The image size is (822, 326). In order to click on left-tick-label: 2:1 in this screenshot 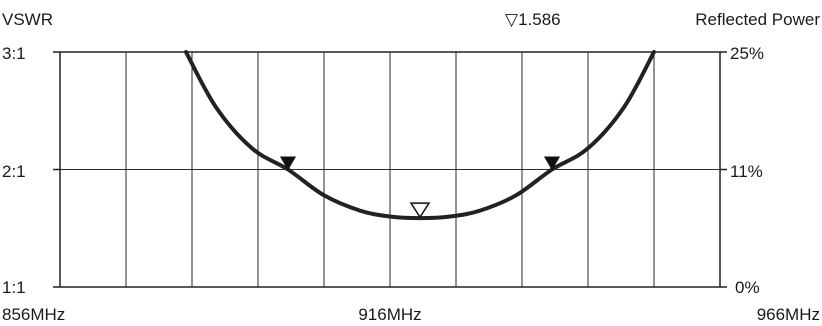, I will do `click(14, 171)`.